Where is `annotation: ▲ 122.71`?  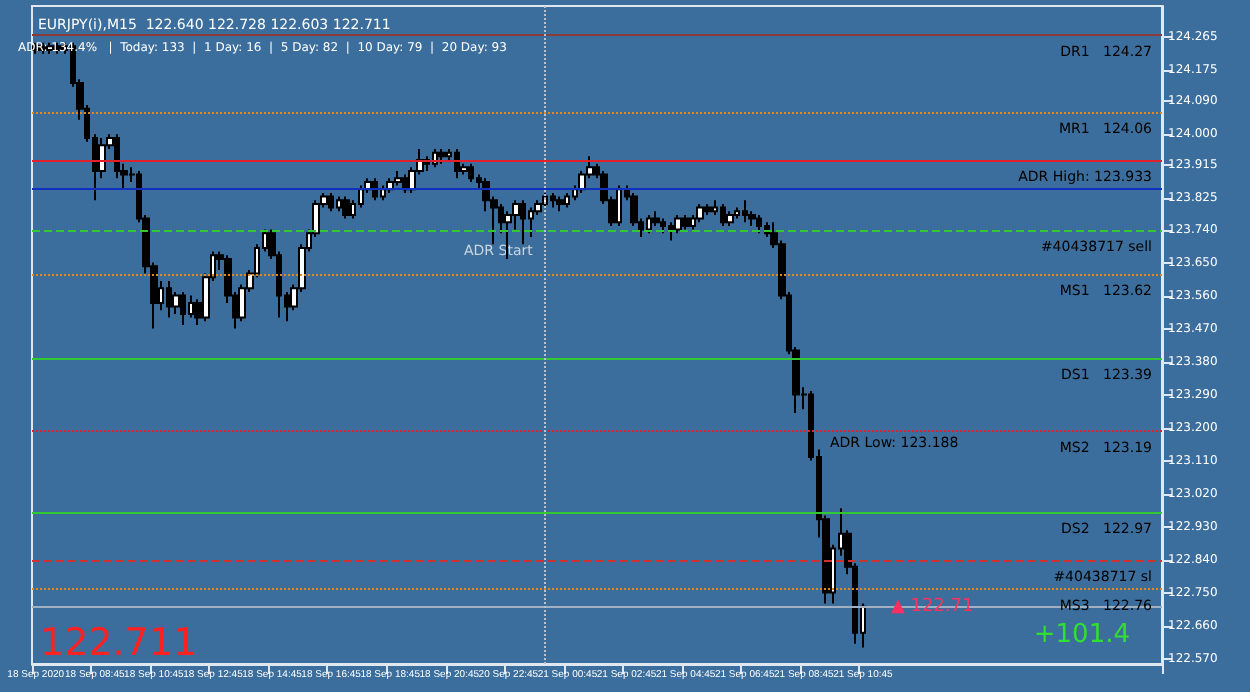
annotation: ▲ 122.71 is located at coordinates (932, 606).